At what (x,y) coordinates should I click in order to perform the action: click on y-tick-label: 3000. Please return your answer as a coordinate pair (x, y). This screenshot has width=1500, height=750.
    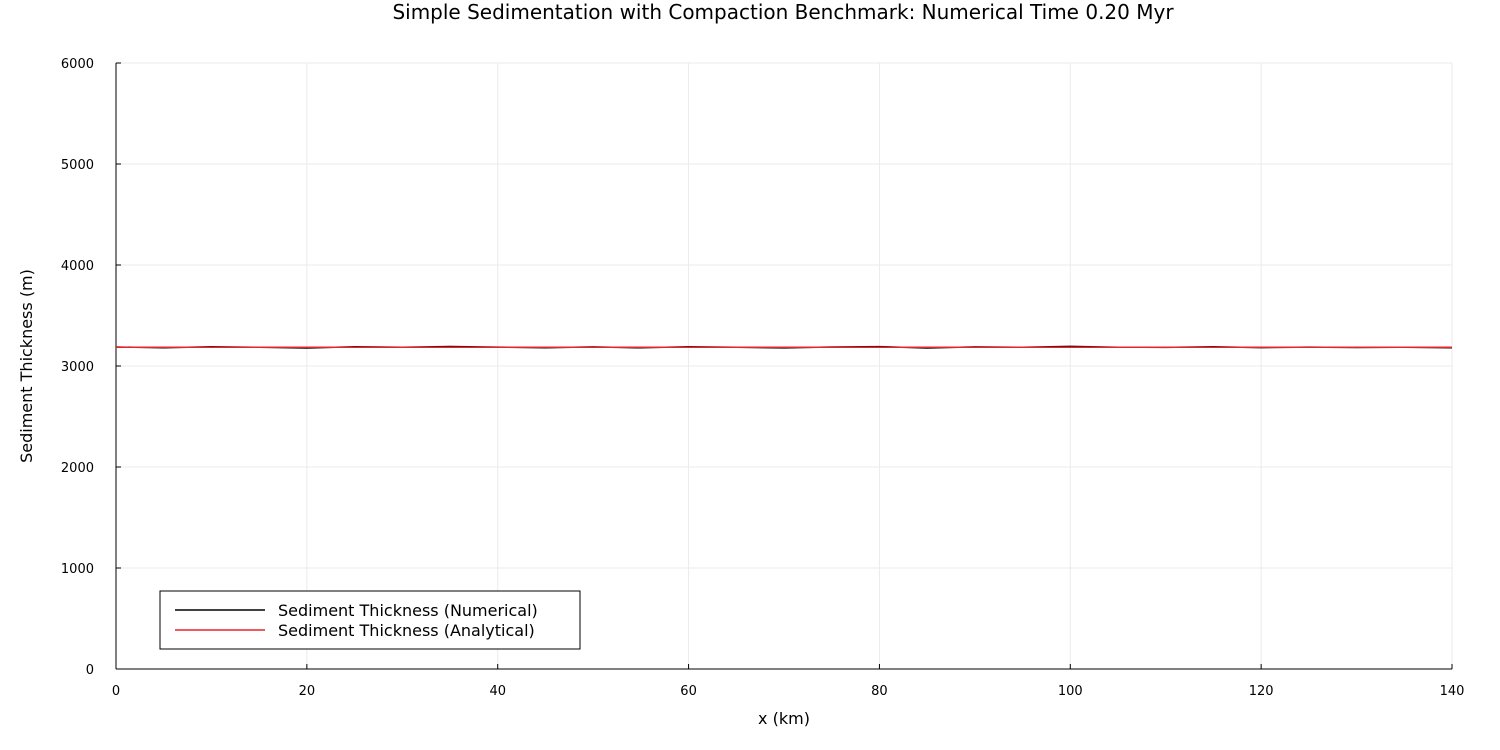
    Looking at the image, I should click on (77, 367).